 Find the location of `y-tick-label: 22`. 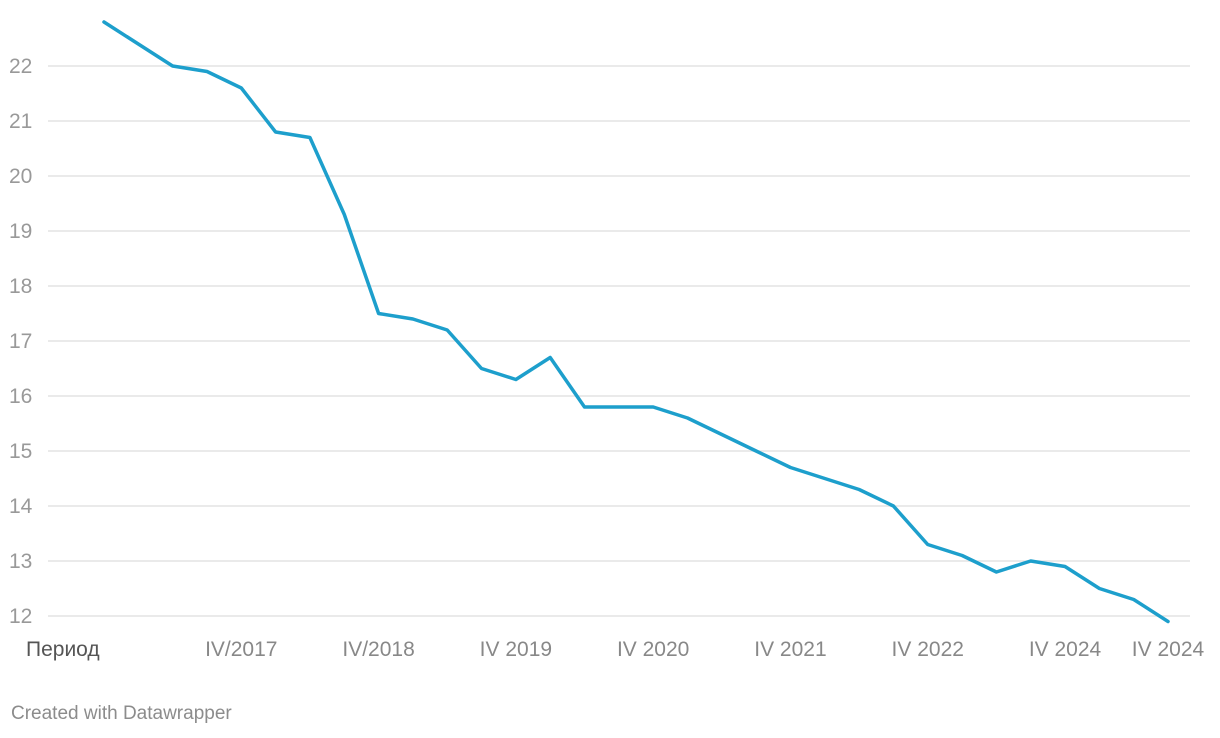

y-tick-label: 22 is located at coordinates (20, 66).